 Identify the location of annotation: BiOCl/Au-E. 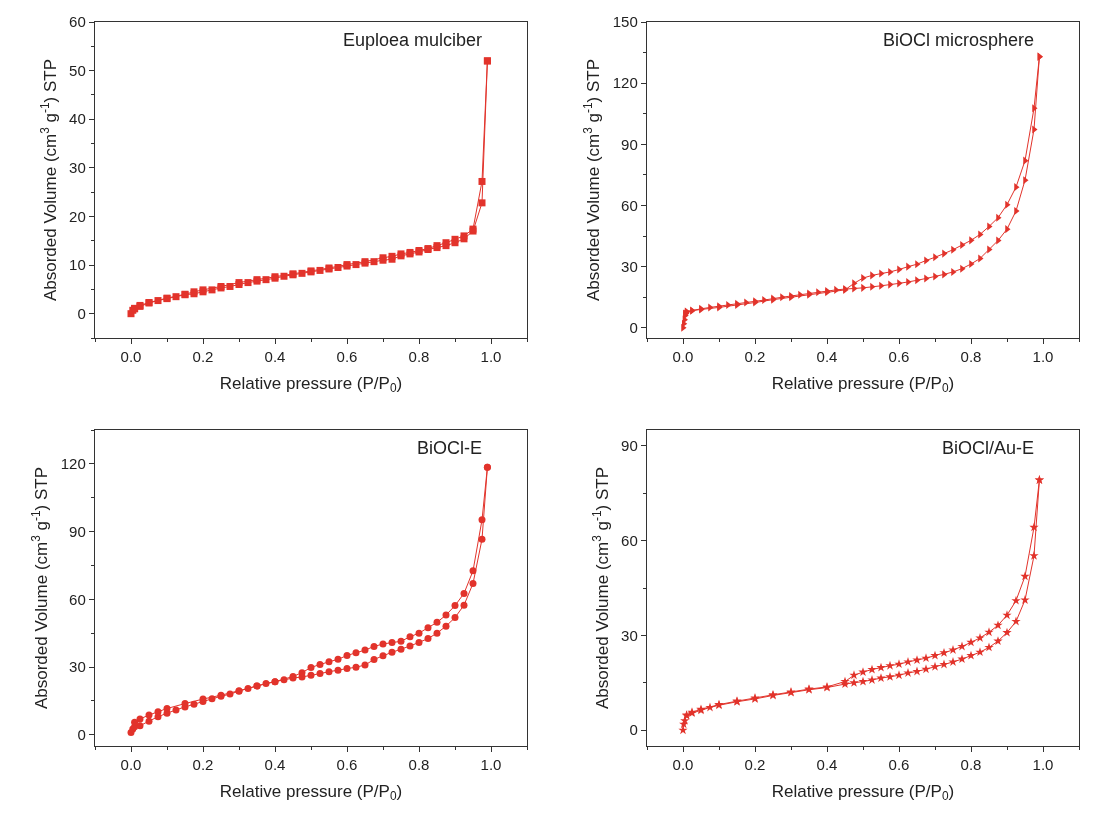
(988, 448).